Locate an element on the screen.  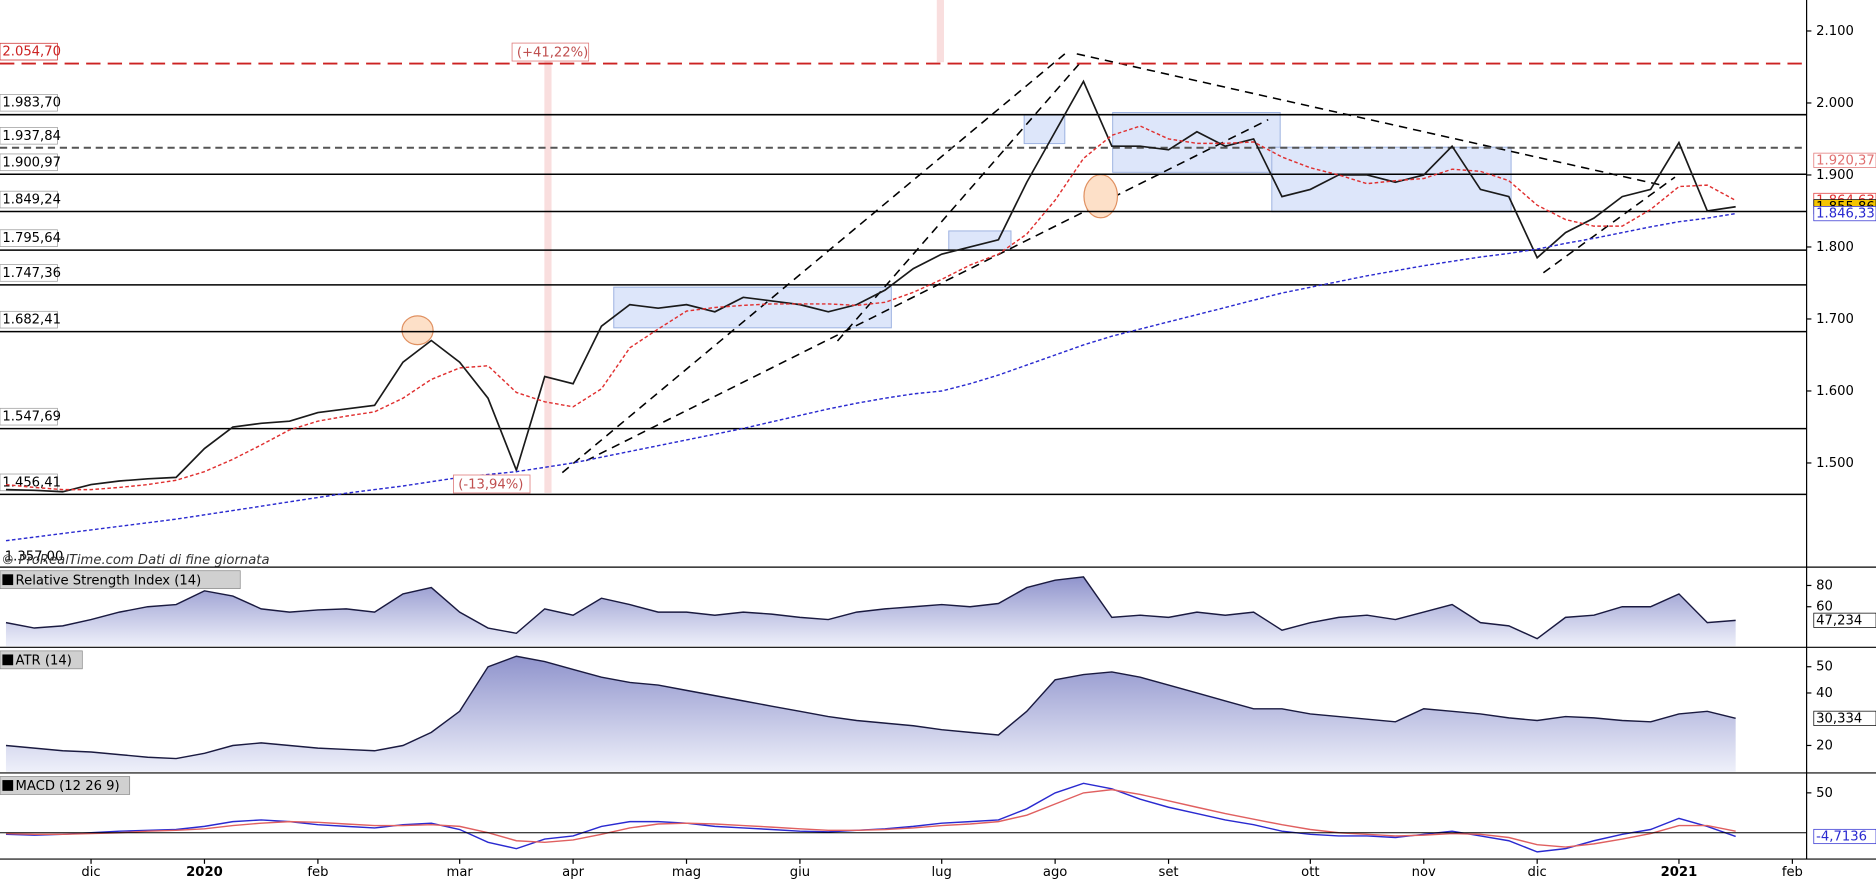
value-tag-label: 1.846,33 is located at coordinates (1845, 214).